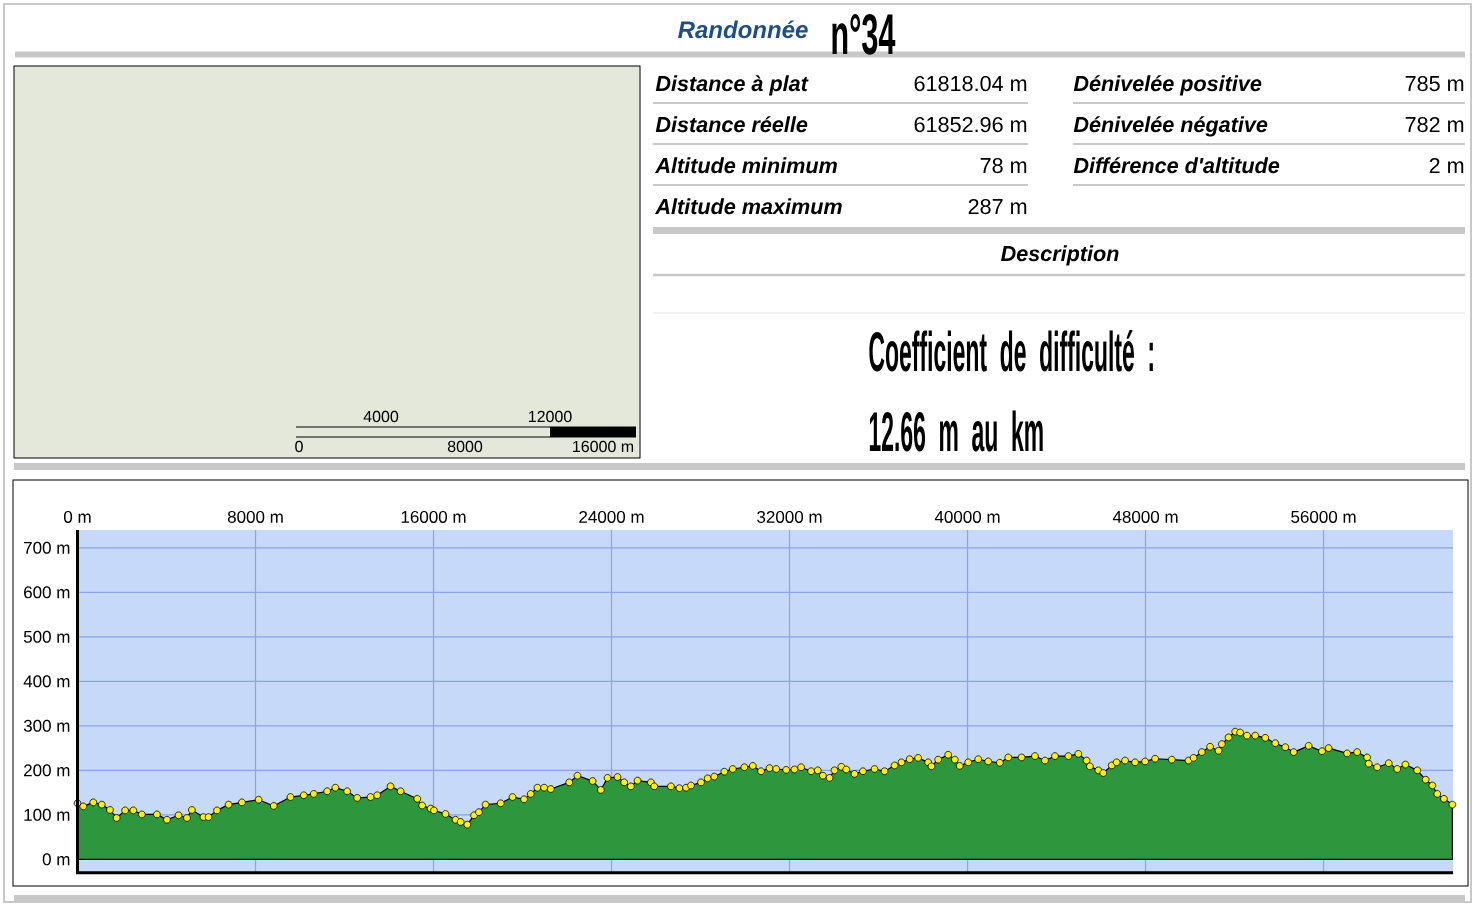  Describe the element at coordinates (731, 124) in the screenshot. I see `text: Distance réelle` at that location.